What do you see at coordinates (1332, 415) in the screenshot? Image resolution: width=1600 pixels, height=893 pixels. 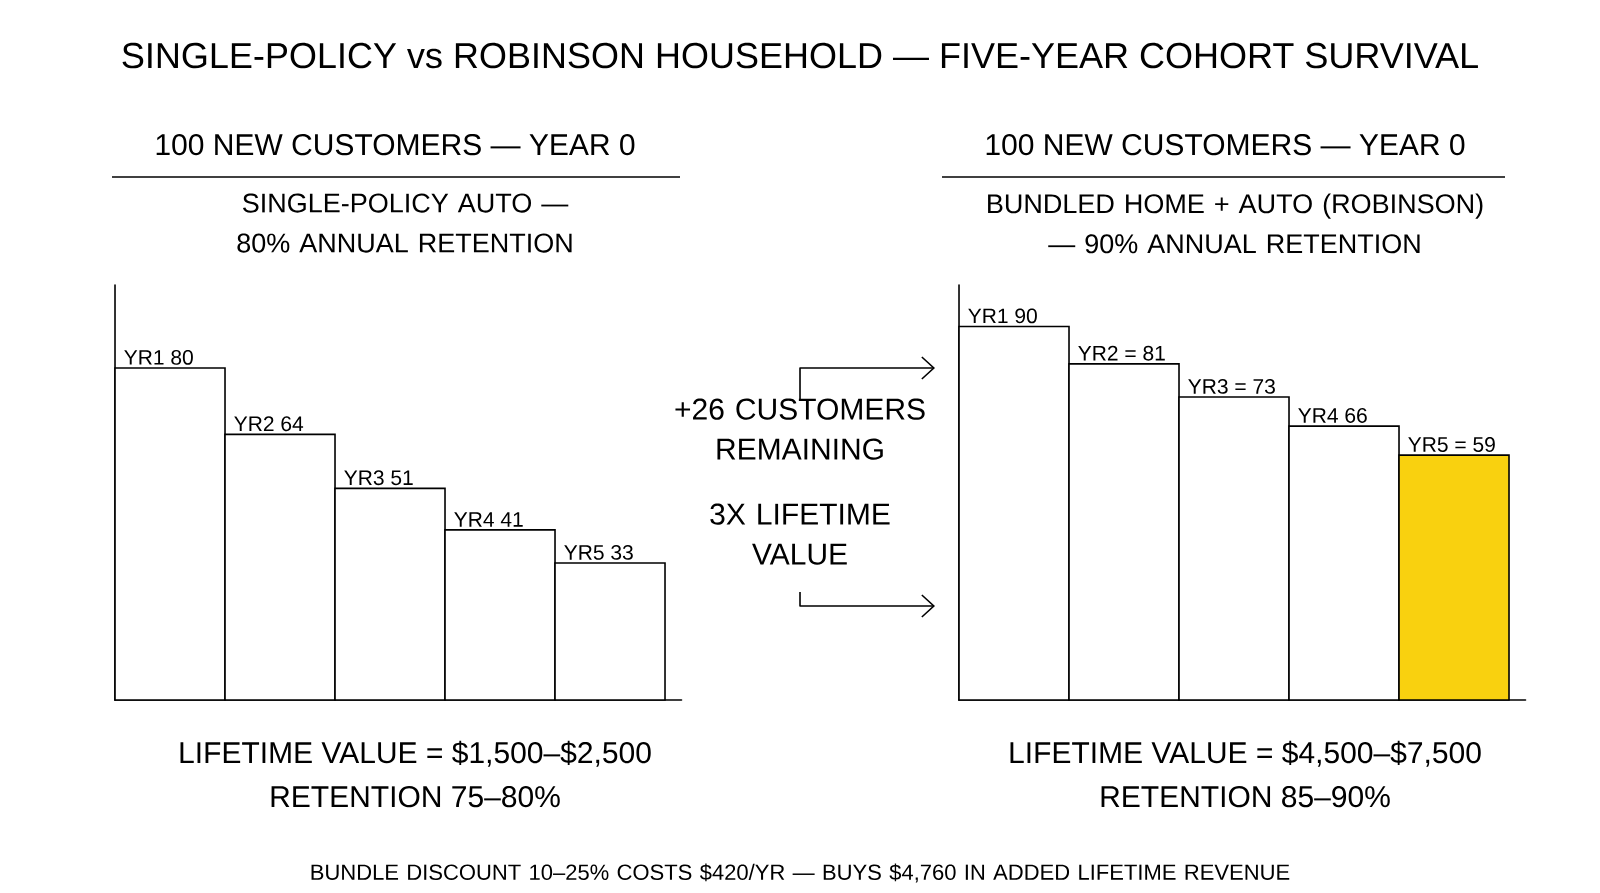 I see `data-label: YR4 66` at bounding box center [1332, 415].